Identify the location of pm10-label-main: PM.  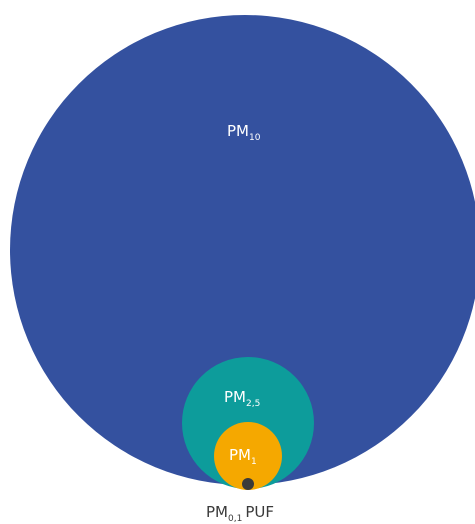
(238, 131).